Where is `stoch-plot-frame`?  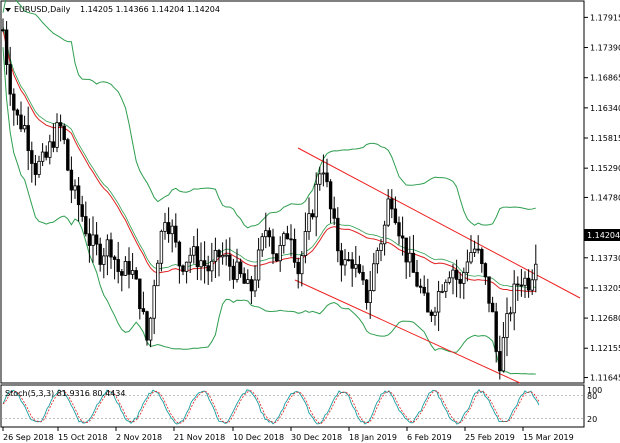
stoch-plot-frame is located at coordinates (292, 406).